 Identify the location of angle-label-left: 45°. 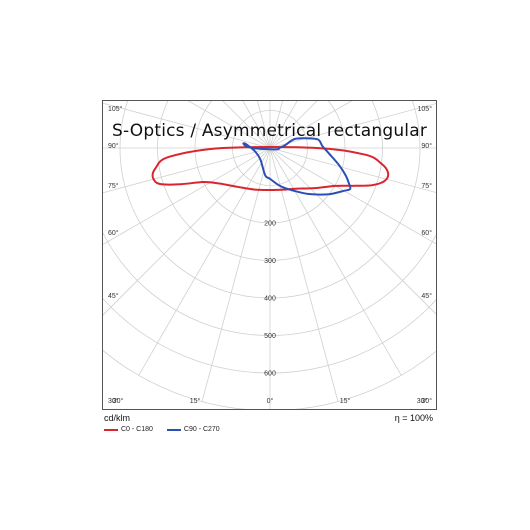
(113, 296).